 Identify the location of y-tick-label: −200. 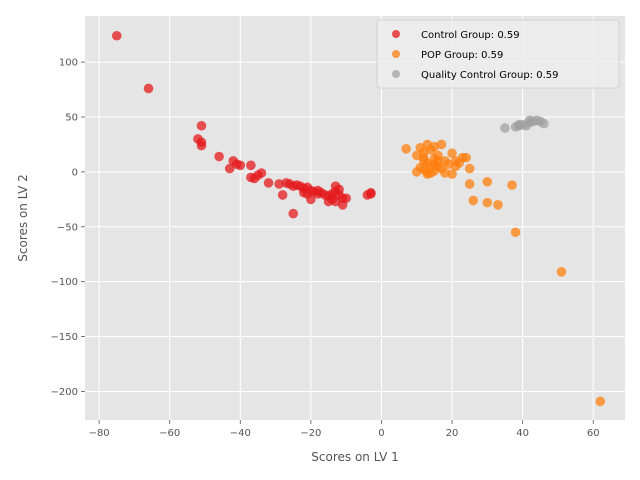
(64, 392).